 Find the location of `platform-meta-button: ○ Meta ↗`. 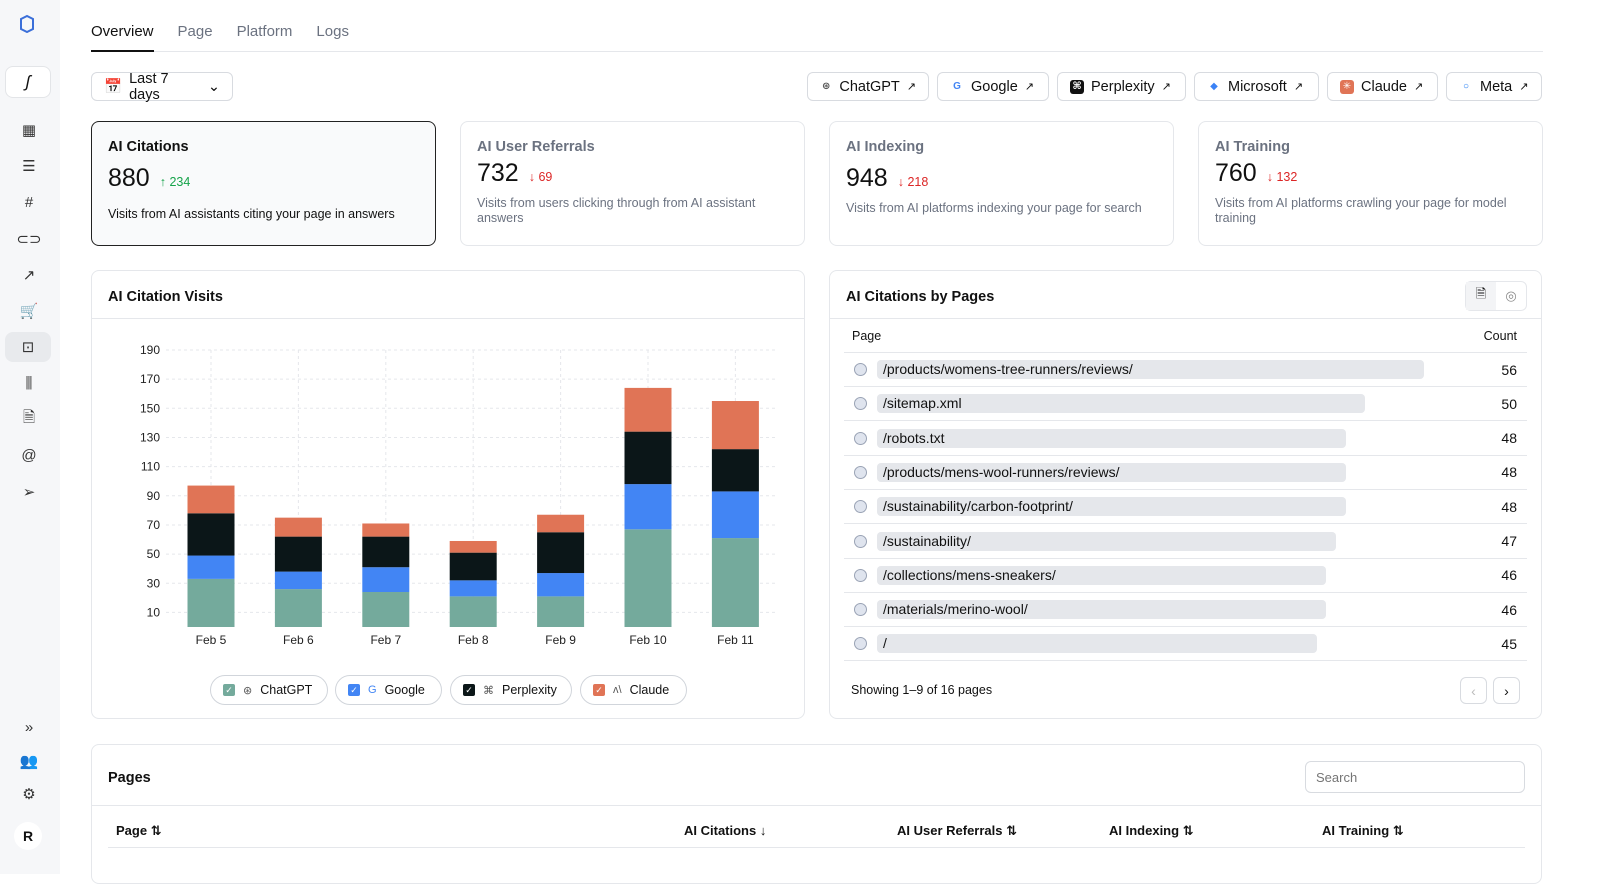

platform-meta-button: ○ Meta ↗ is located at coordinates (1494, 86).